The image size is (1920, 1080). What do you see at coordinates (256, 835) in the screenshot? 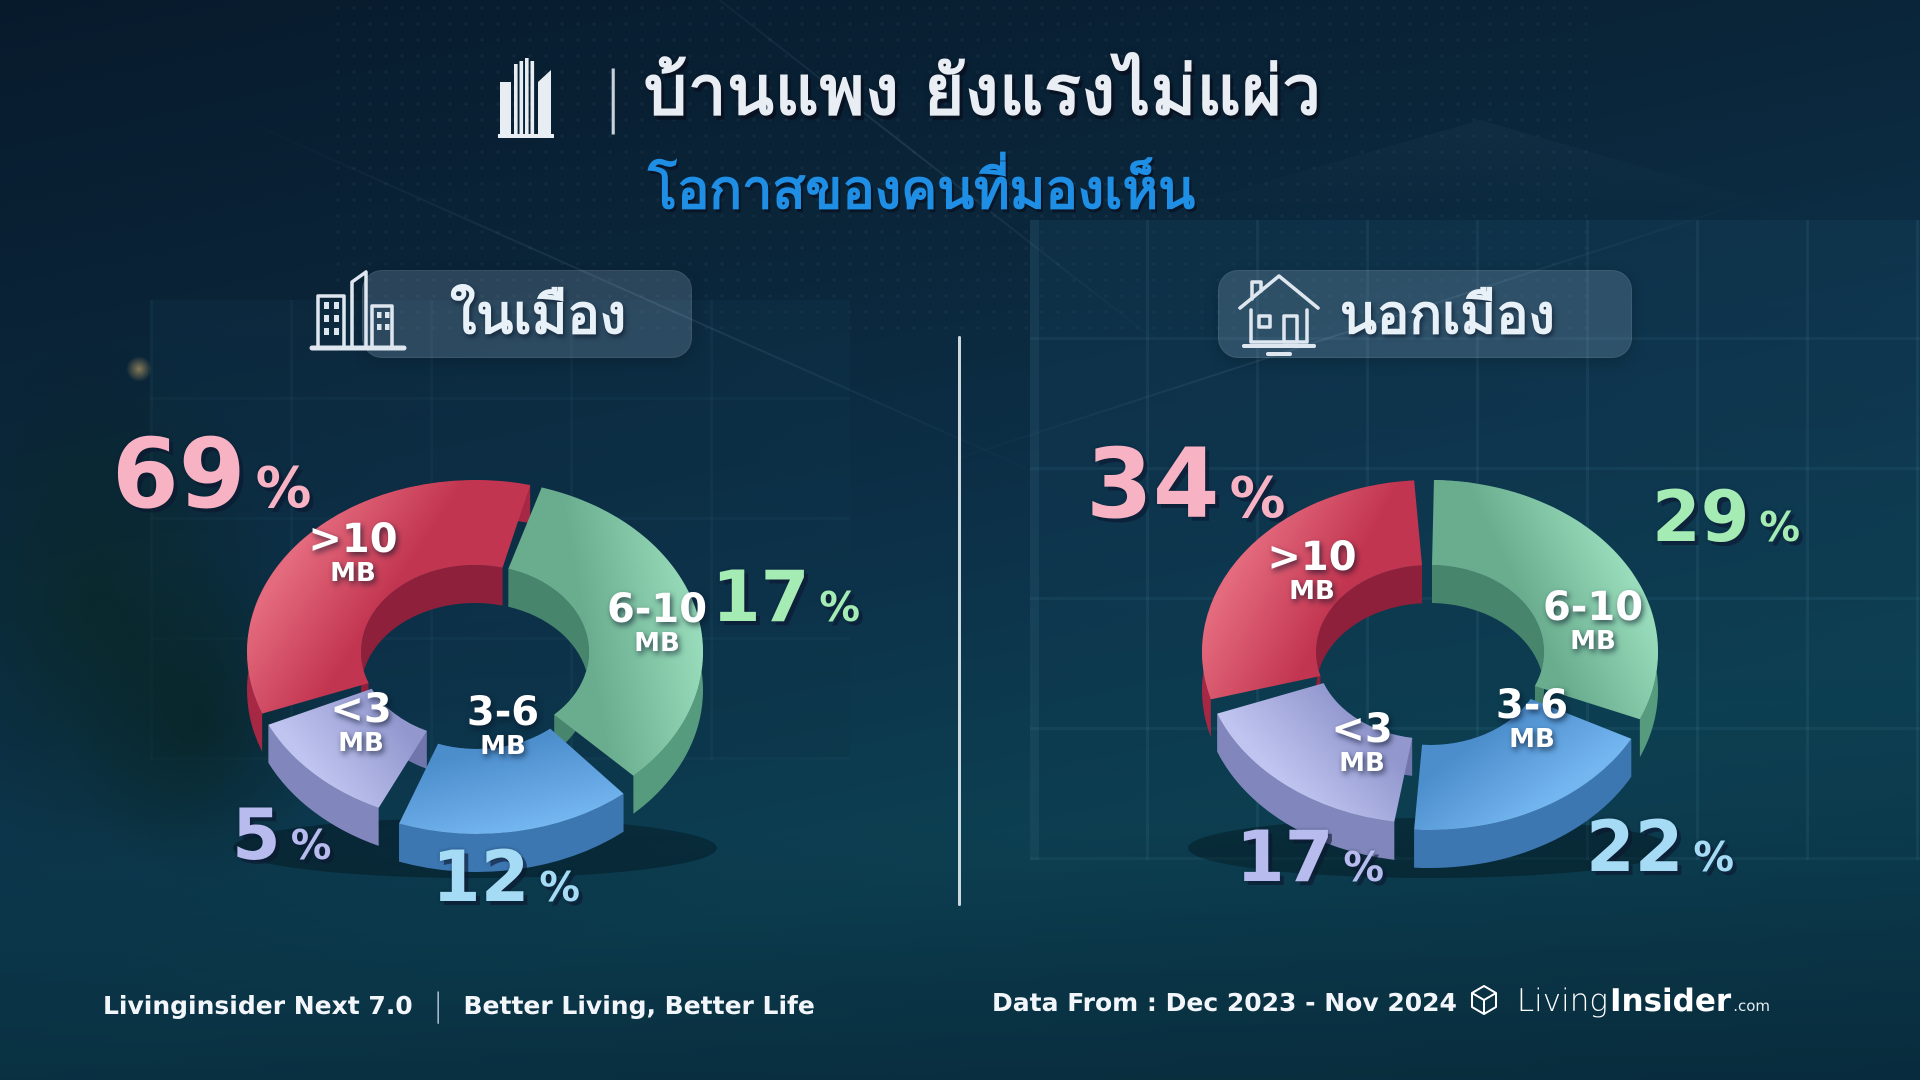
I see `percent-value: 5` at bounding box center [256, 835].